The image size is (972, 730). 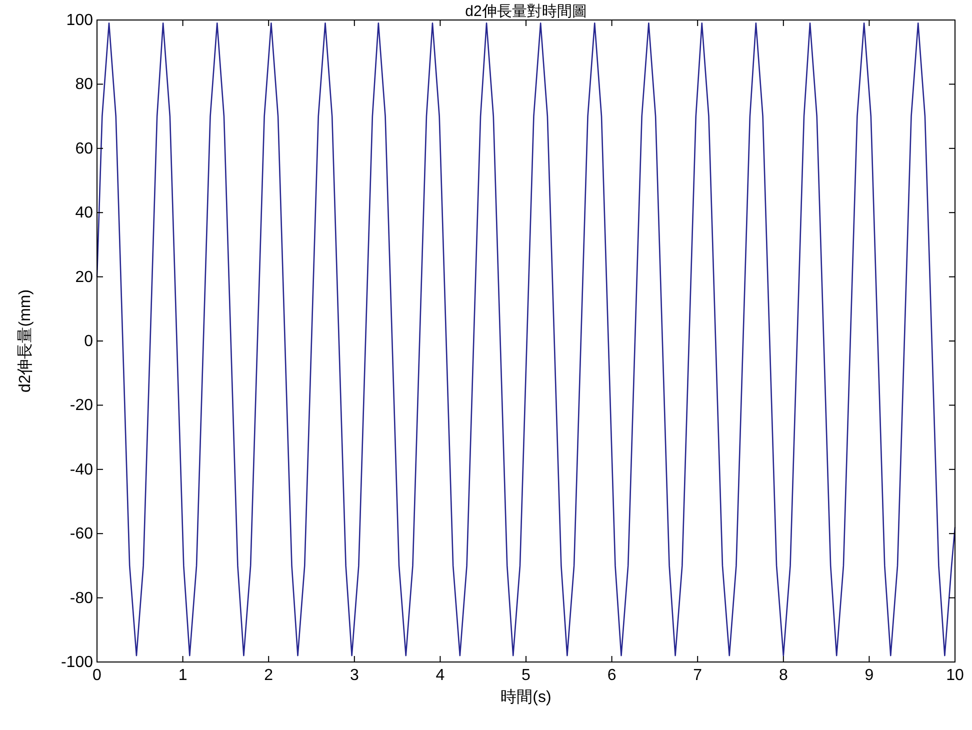 I want to click on xtick: 0, so click(x=97, y=675).